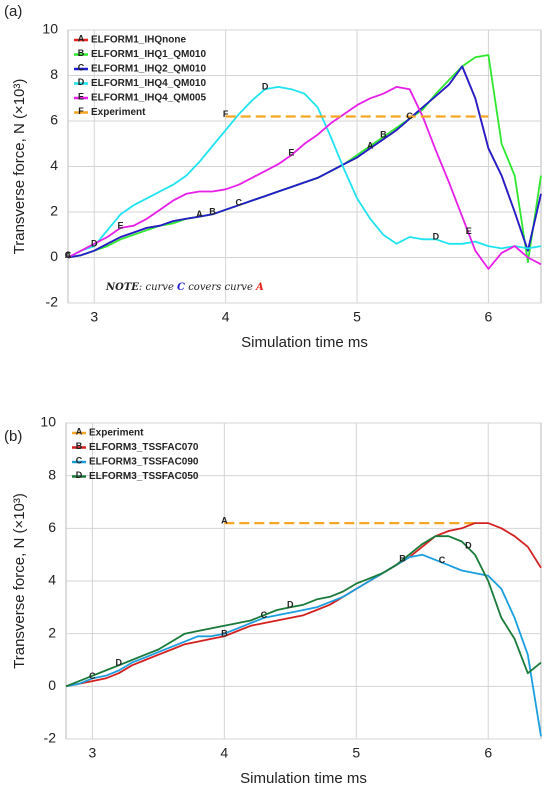 The width and height of the screenshot is (550, 794). Describe the element at coordinates (13, 436) in the screenshot. I see `panel-label: (b)` at that location.